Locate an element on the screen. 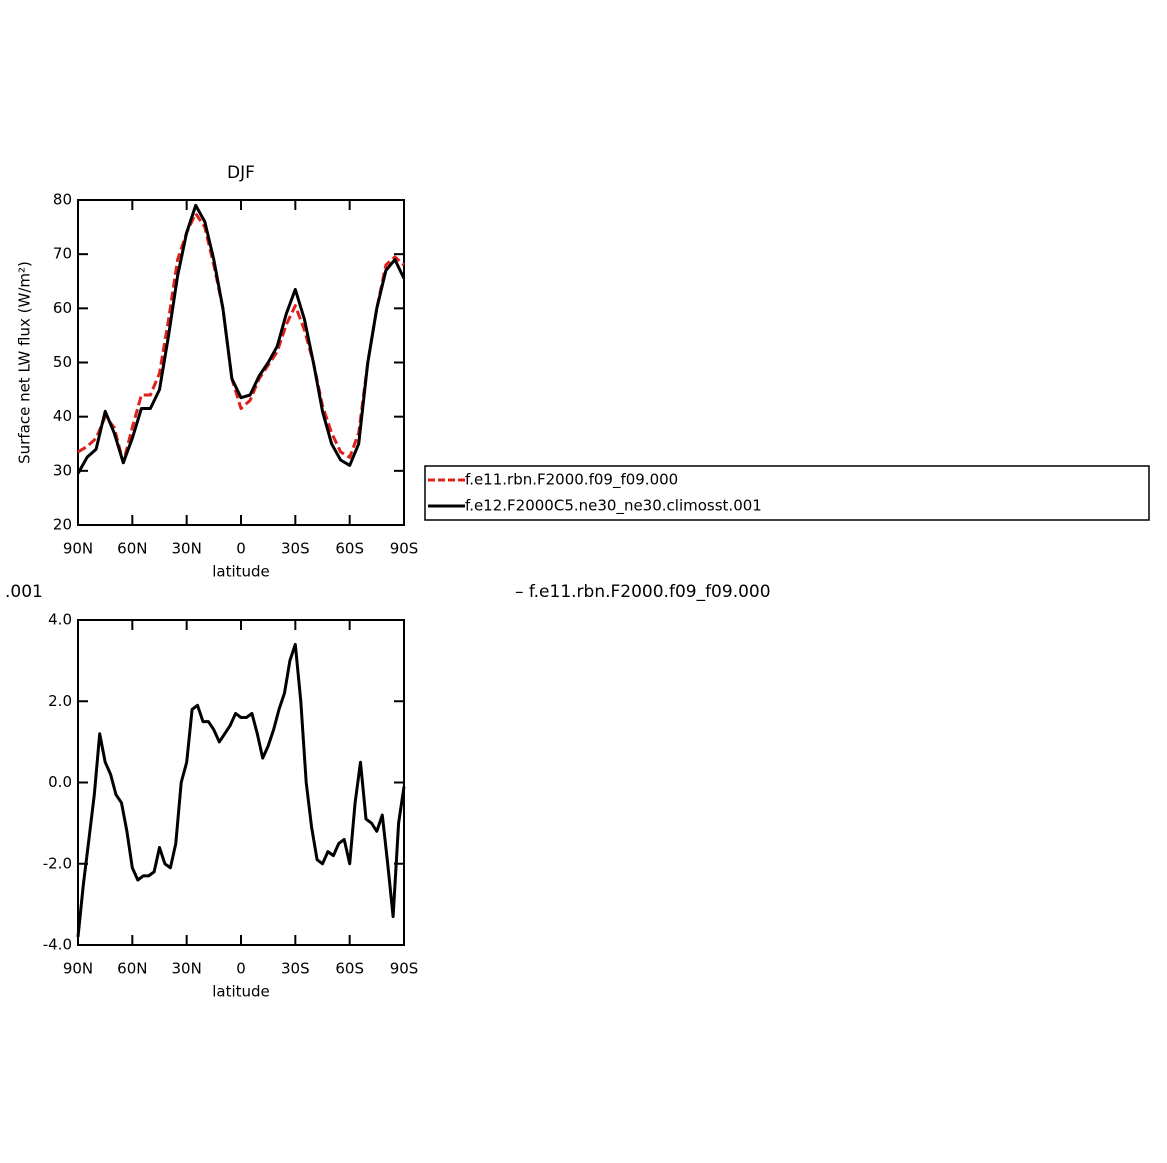 This screenshot has width=1167, height=1163. y-tick-label: 80 is located at coordinates (62, 200).